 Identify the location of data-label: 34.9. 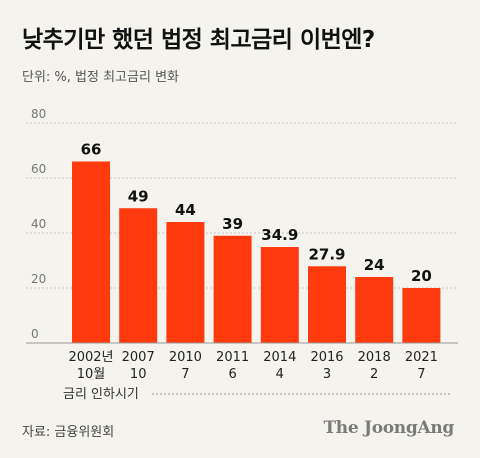
(279, 235).